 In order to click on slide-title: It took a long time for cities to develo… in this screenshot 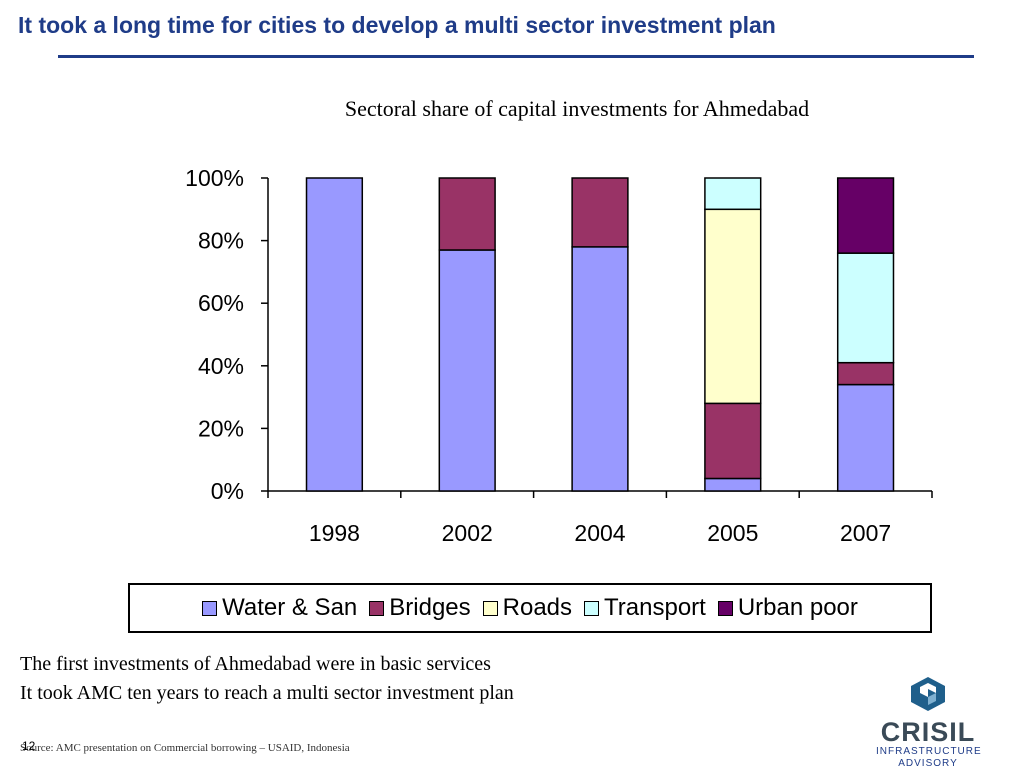, I will do `click(397, 25)`.